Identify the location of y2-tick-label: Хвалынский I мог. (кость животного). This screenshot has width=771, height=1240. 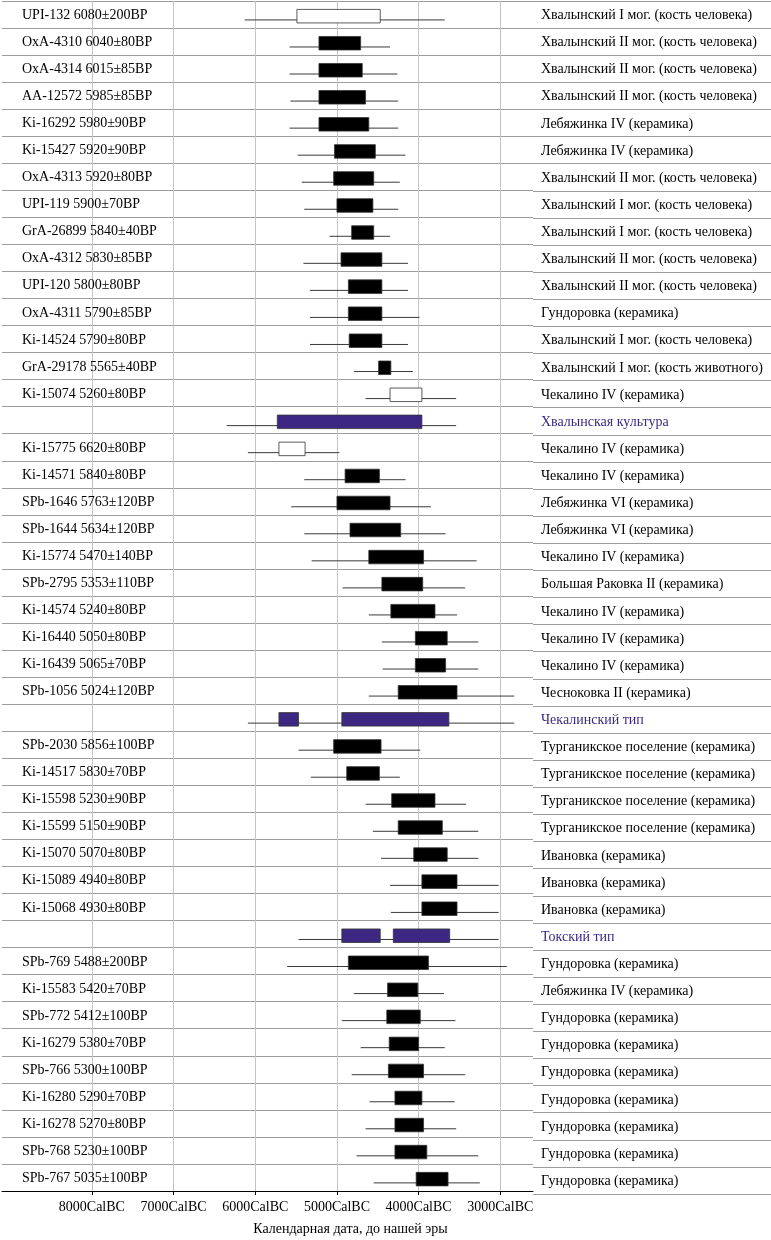
(652, 367).